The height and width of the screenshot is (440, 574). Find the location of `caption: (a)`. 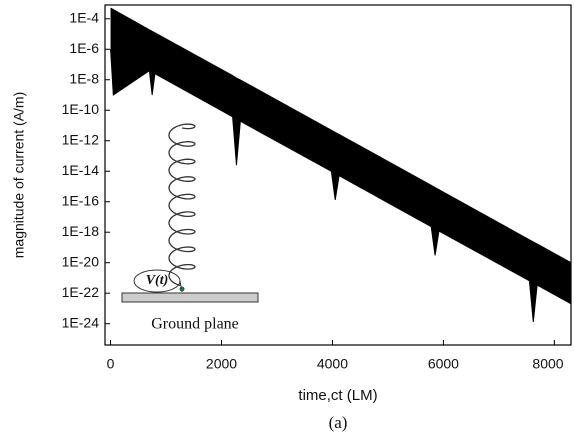

caption: (a) is located at coordinates (338, 422).